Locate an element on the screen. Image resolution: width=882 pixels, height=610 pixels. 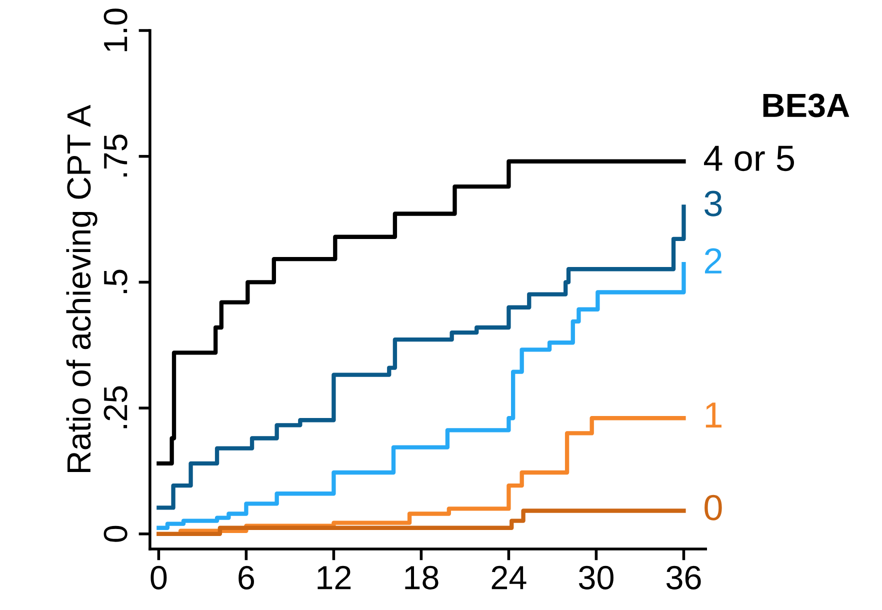
x-tick-label: 12 is located at coordinates (334, 578).